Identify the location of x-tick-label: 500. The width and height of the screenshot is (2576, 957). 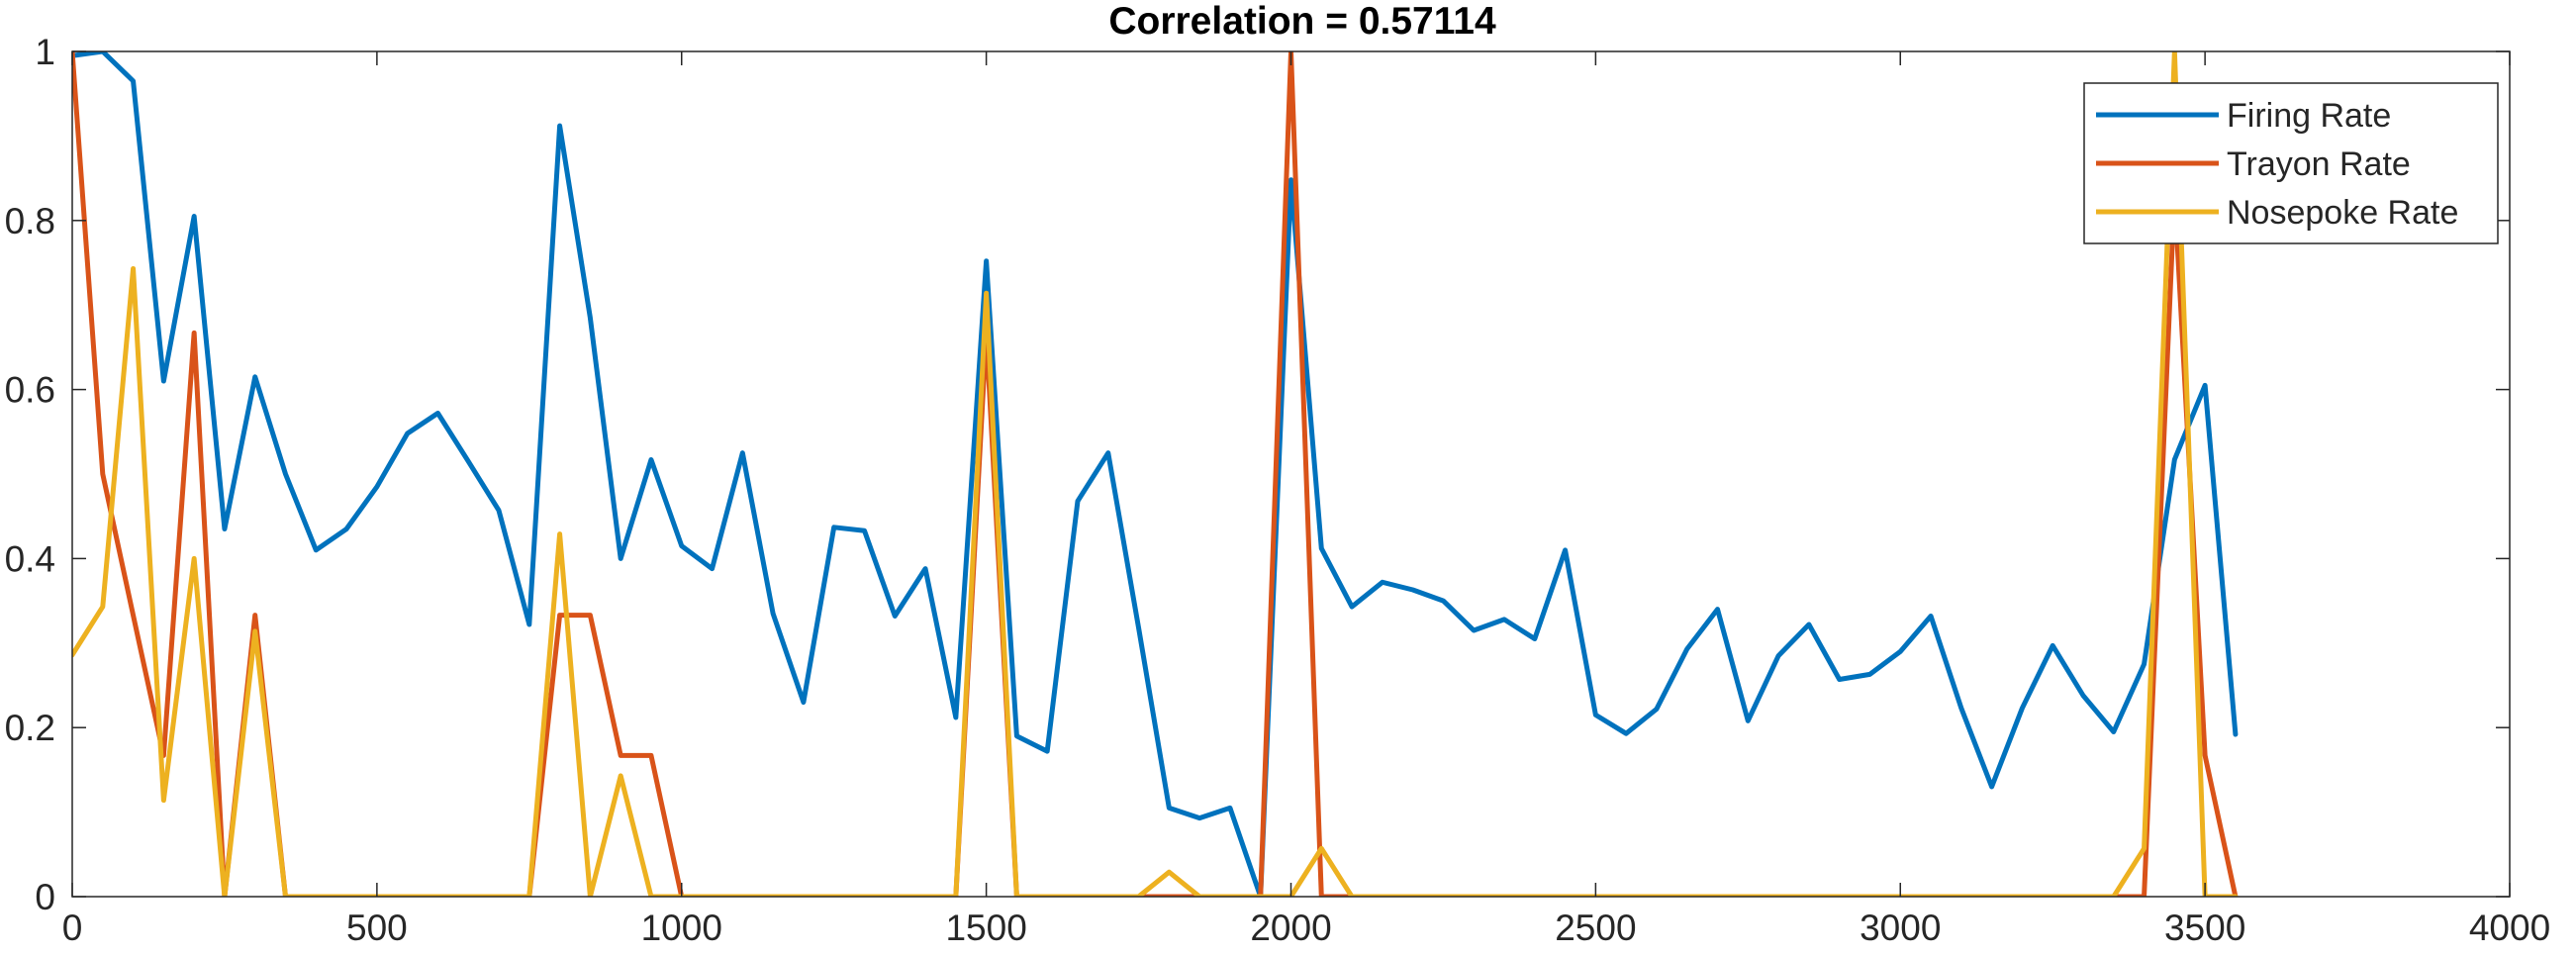
(377, 928).